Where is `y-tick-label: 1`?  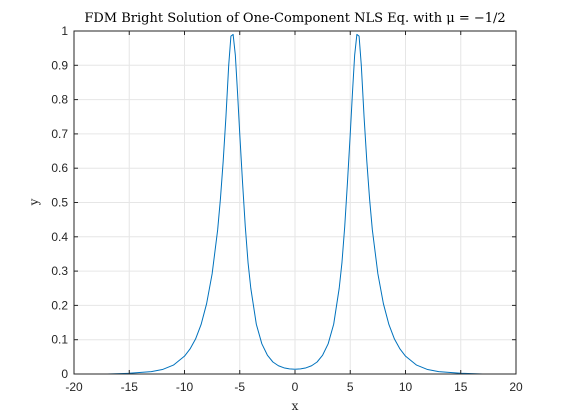
y-tick-label: 1 is located at coordinates (64, 31).